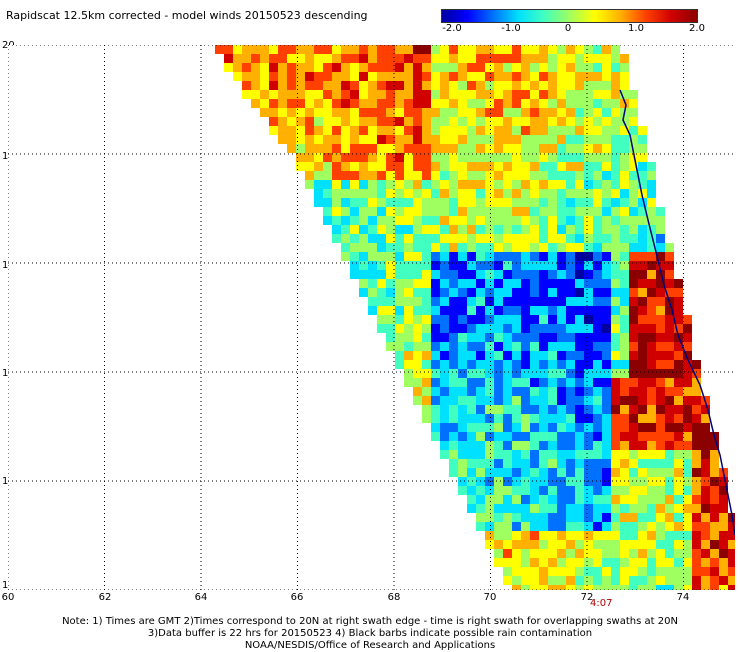  Describe the element at coordinates (394, 597) in the screenshot. I see `lon-label: 68` at that location.